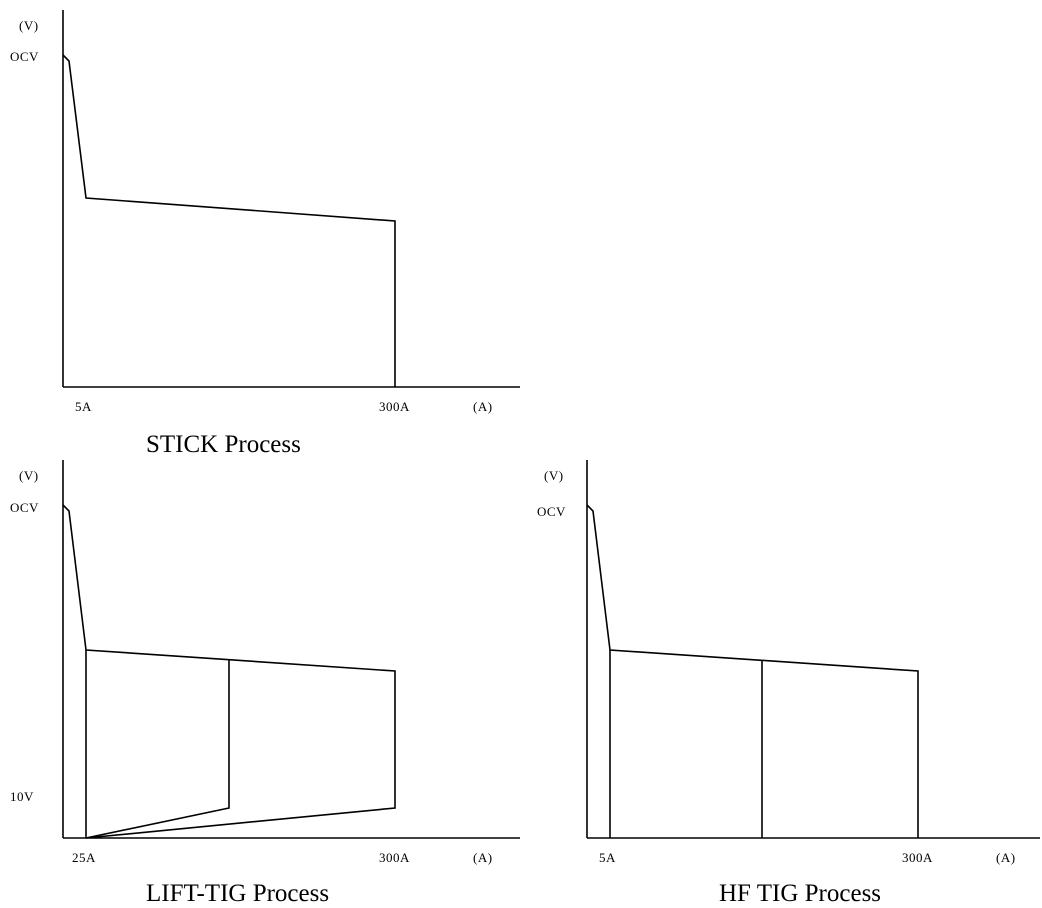  Describe the element at coordinates (29, 475) in the screenshot. I see `lift-tig-y-unit: (V)` at that location.